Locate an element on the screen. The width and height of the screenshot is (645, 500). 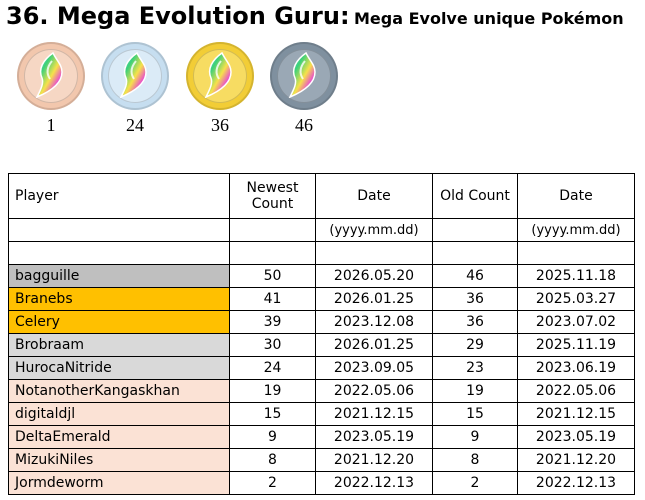
old-count-cell: 8 is located at coordinates (475, 460).